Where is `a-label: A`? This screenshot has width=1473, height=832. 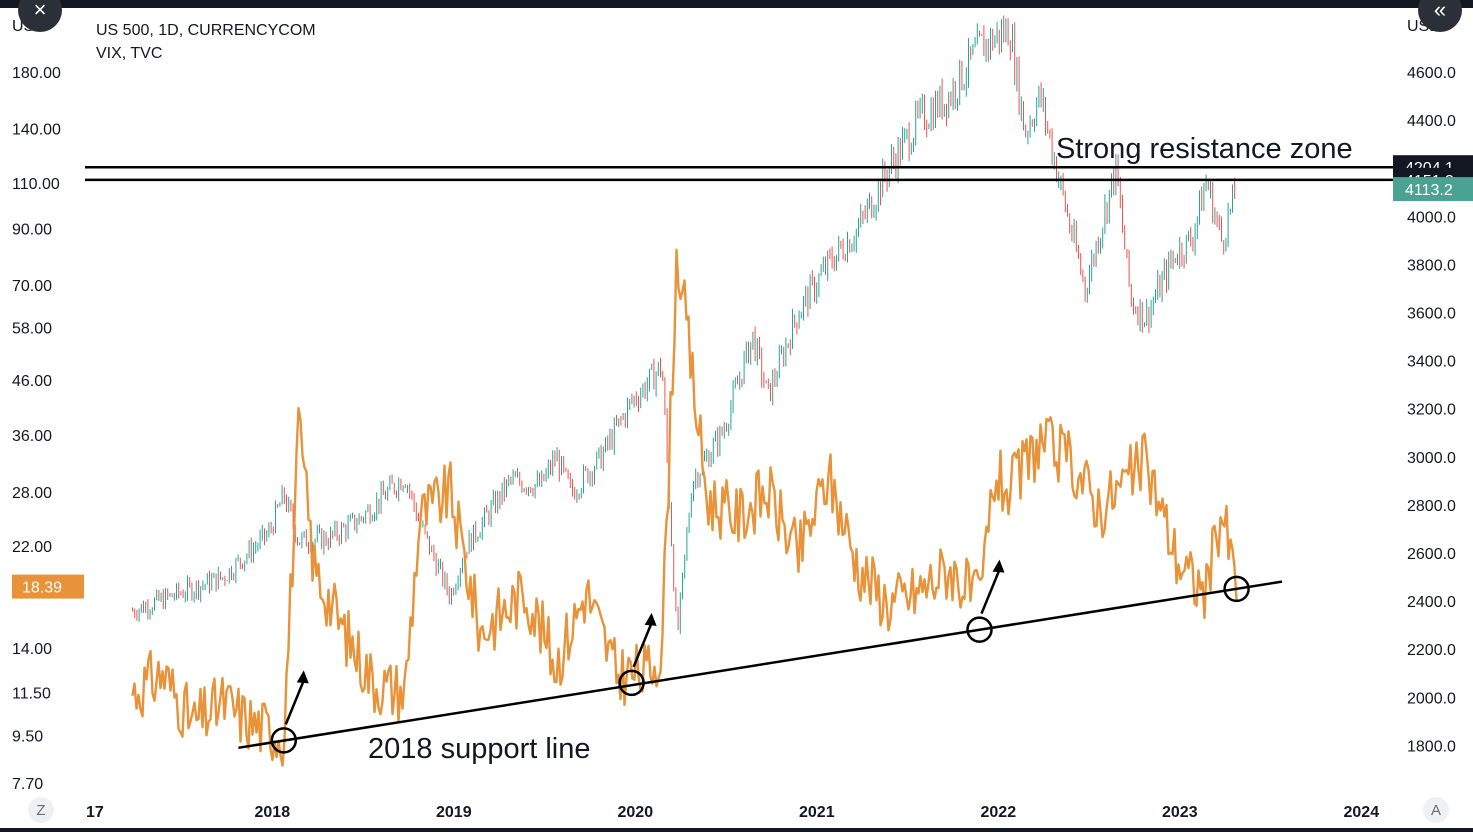
a-label: A is located at coordinates (1435, 810).